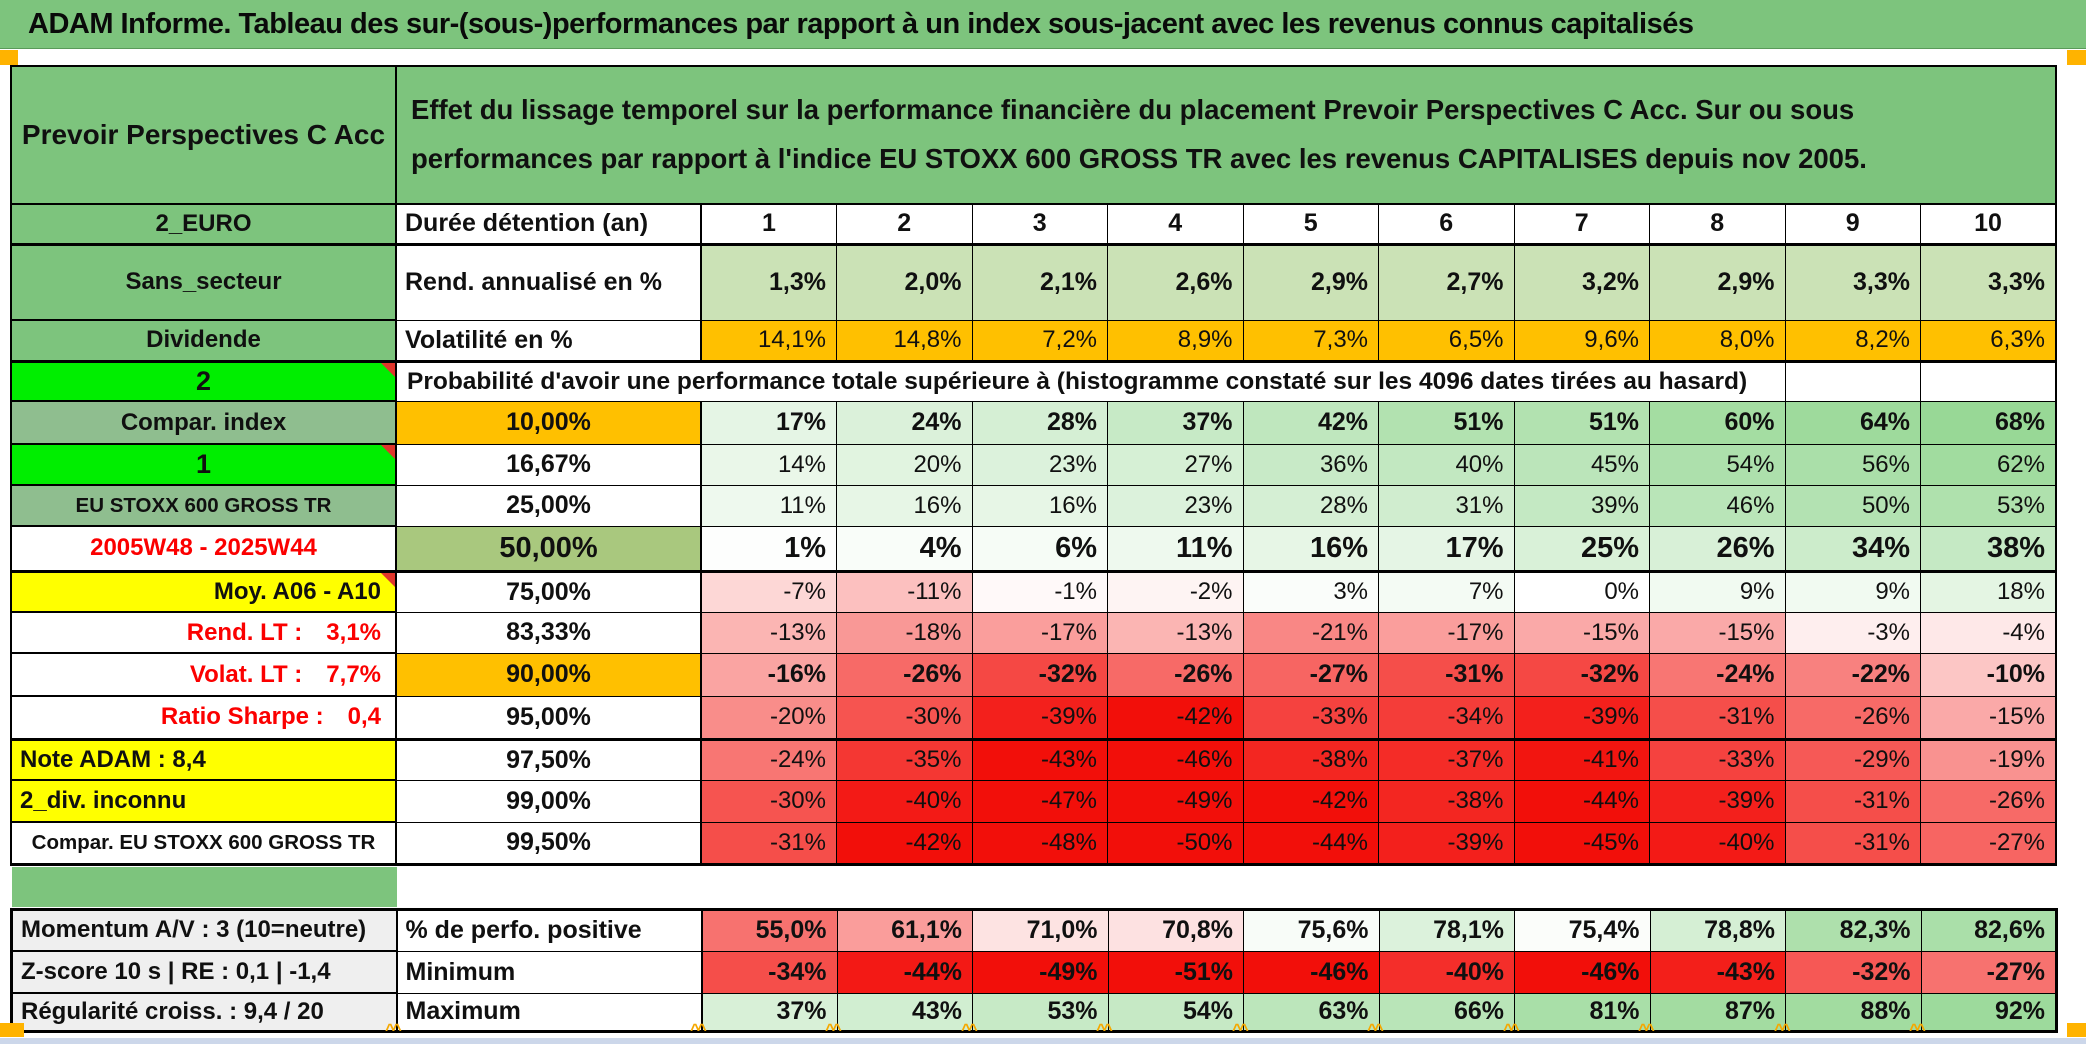  What do you see at coordinates (1446, 759) in the screenshot?
I see `cell-p975-6: -37%` at bounding box center [1446, 759].